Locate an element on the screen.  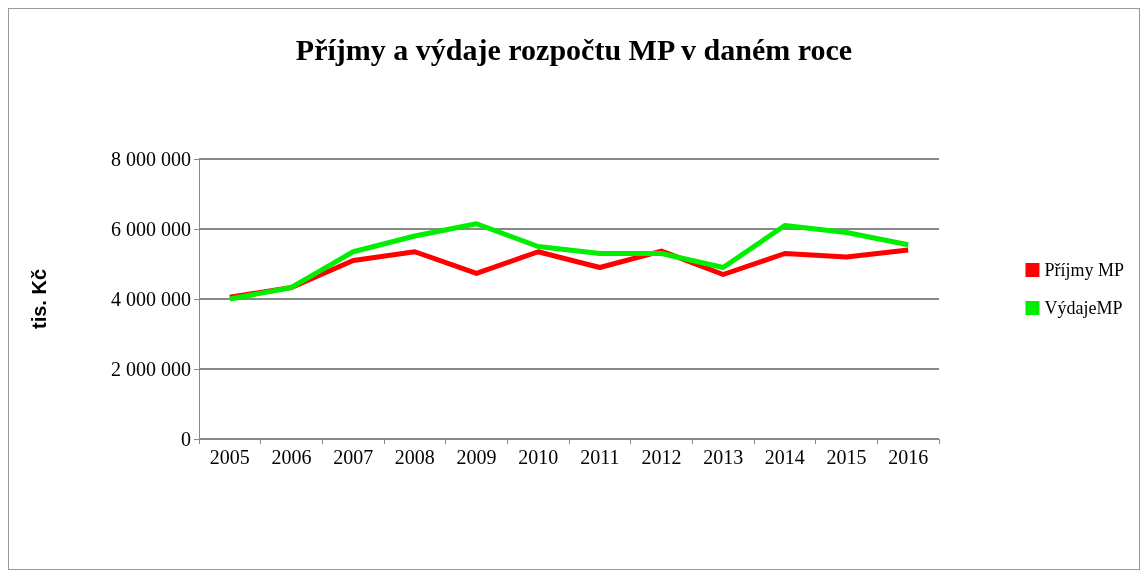
legend-label: Příjmy MP is located at coordinates (1084, 270).